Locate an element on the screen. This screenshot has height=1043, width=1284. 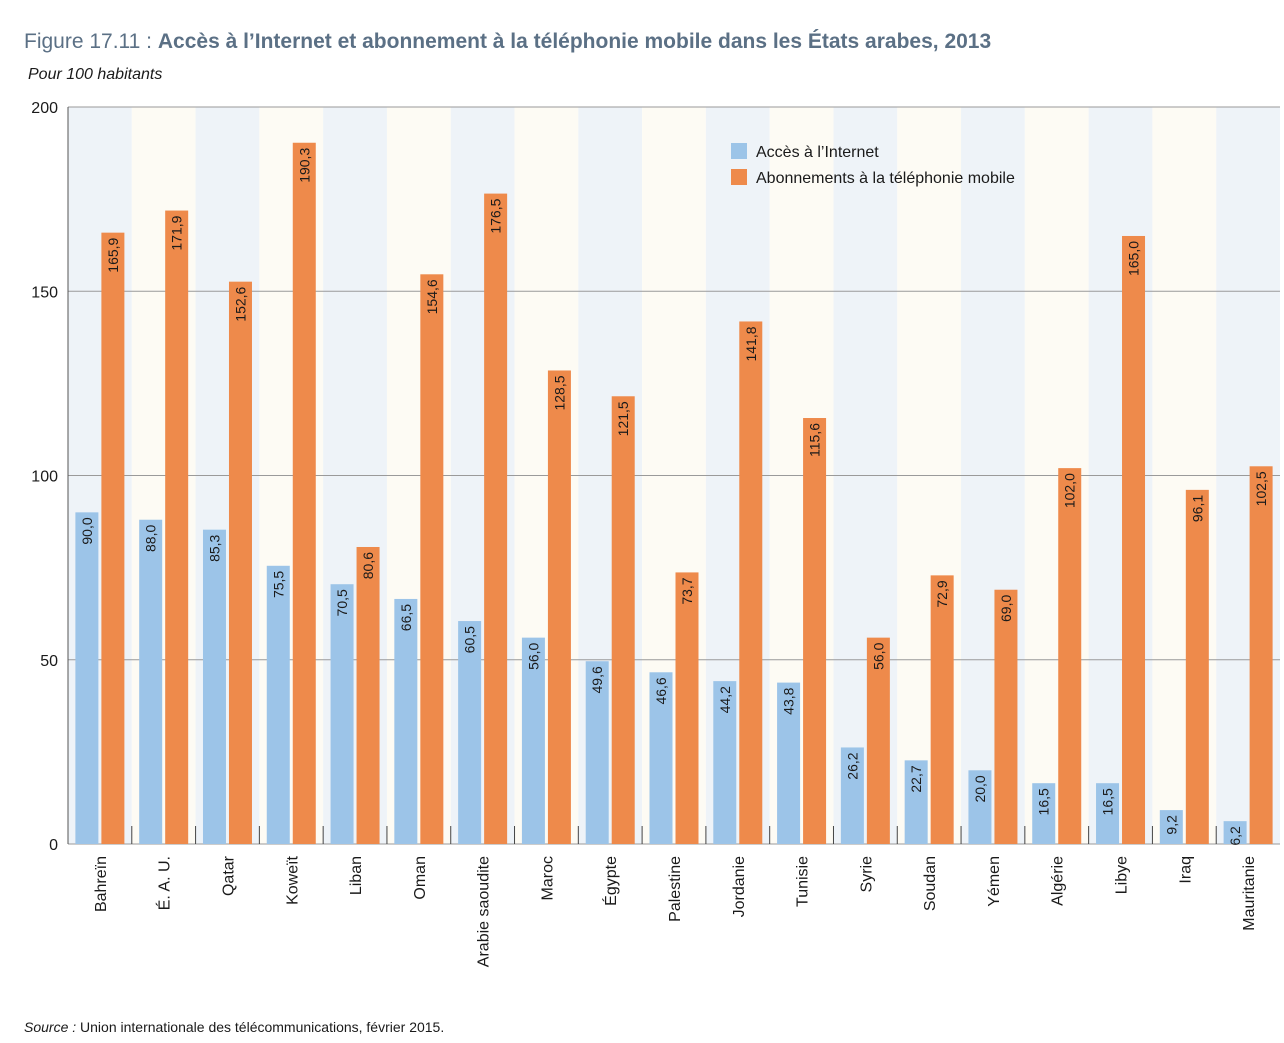
data-label: 102,0 is located at coordinates (1070, 490).